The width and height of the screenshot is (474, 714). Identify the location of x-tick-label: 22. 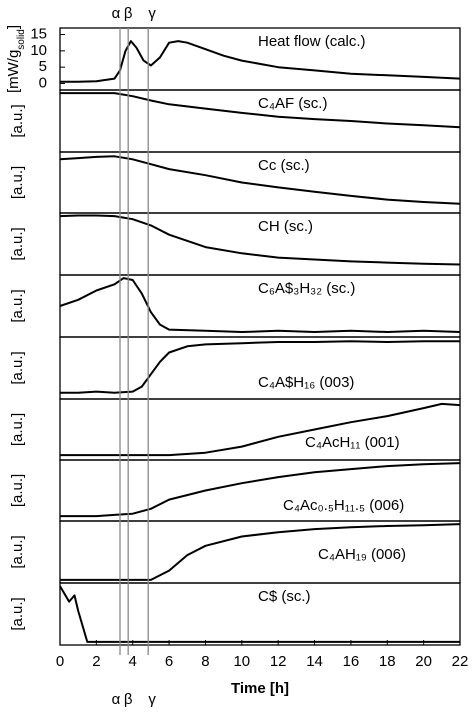
(460, 661).